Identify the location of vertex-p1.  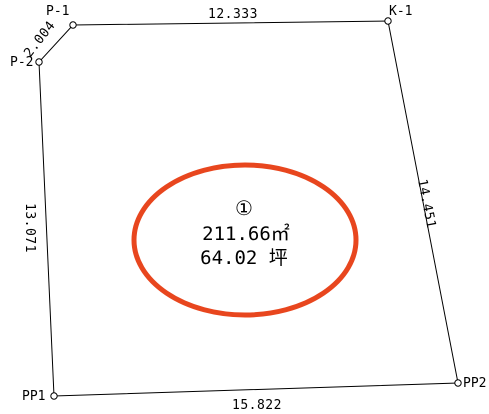
(73, 25).